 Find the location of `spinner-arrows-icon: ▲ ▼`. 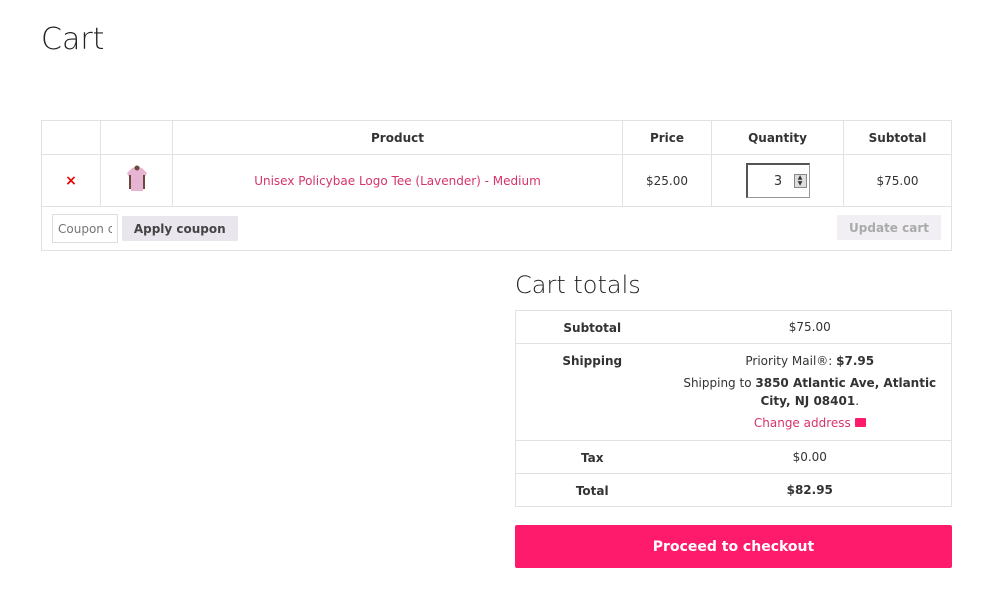

spinner-arrows-icon: ▲ ▼ is located at coordinates (800, 181).